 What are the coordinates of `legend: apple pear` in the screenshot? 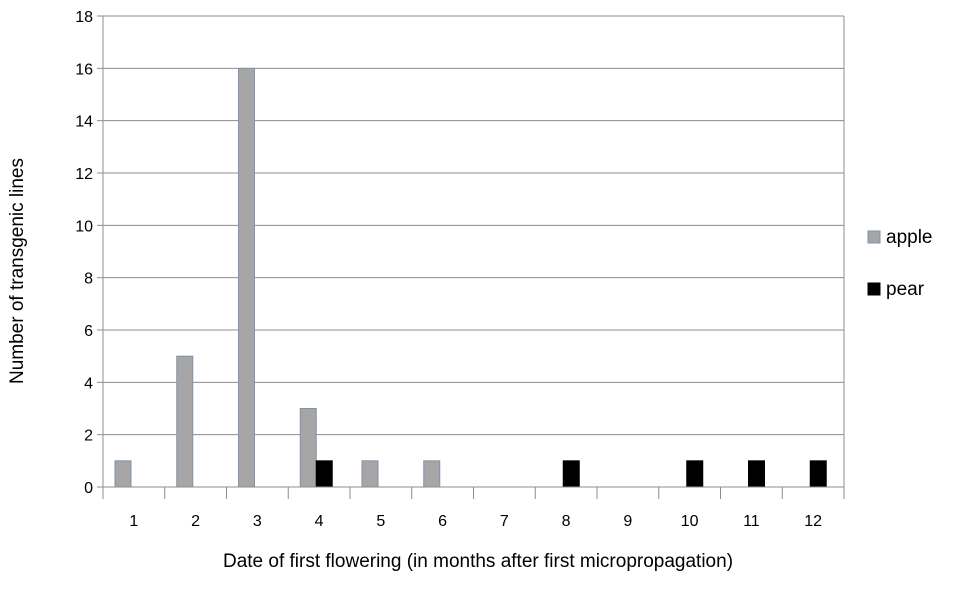 It's located at (900, 263).